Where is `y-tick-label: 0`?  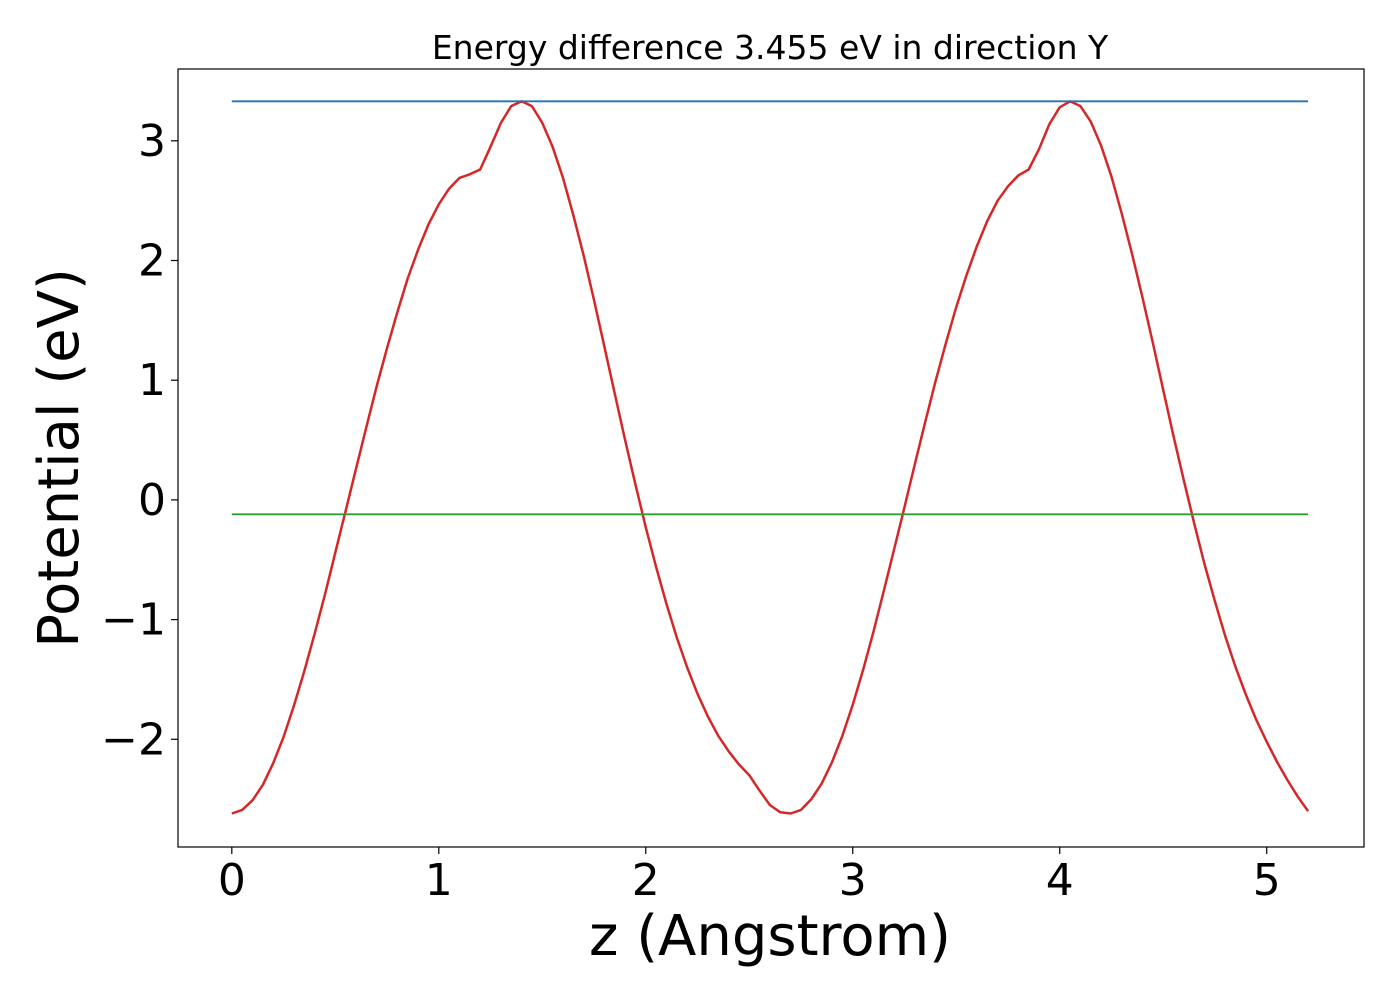
y-tick-label: 0 is located at coordinates (152, 500).